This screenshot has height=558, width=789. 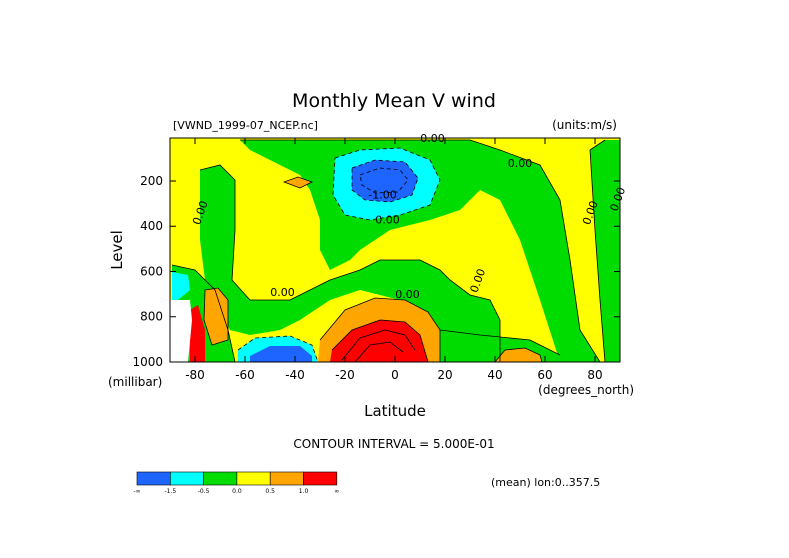 What do you see at coordinates (594, 375) in the screenshot?
I see `x-tick-label: 80` at bounding box center [594, 375].